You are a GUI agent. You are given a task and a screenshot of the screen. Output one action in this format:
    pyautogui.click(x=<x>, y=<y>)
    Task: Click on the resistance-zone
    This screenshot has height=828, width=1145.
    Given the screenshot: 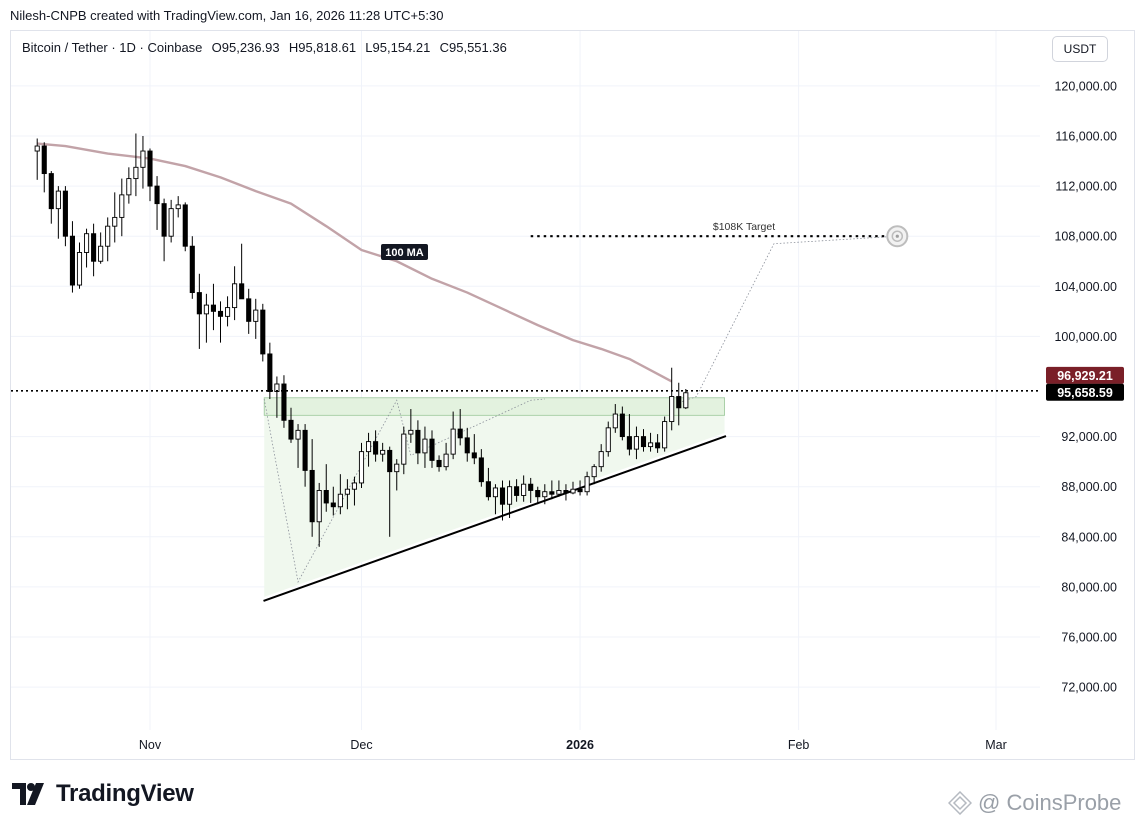 What is the action you would take?
    pyautogui.click(x=494, y=406)
    